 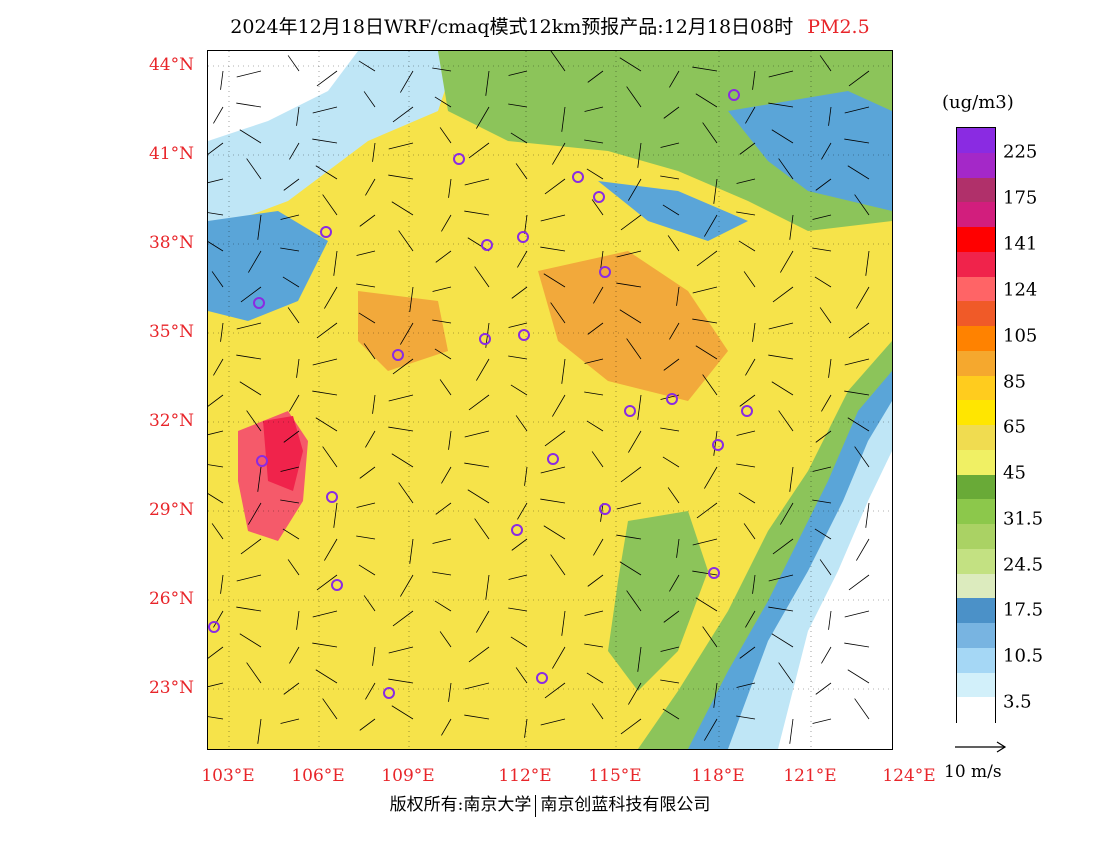 What do you see at coordinates (1014, 382) in the screenshot?
I see `legend-label: 85` at bounding box center [1014, 382].